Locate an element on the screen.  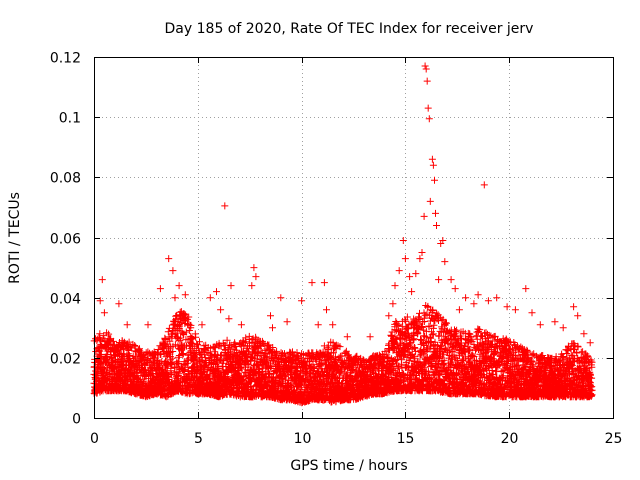
y-tick-label: 0.08 is located at coordinates (65, 179).